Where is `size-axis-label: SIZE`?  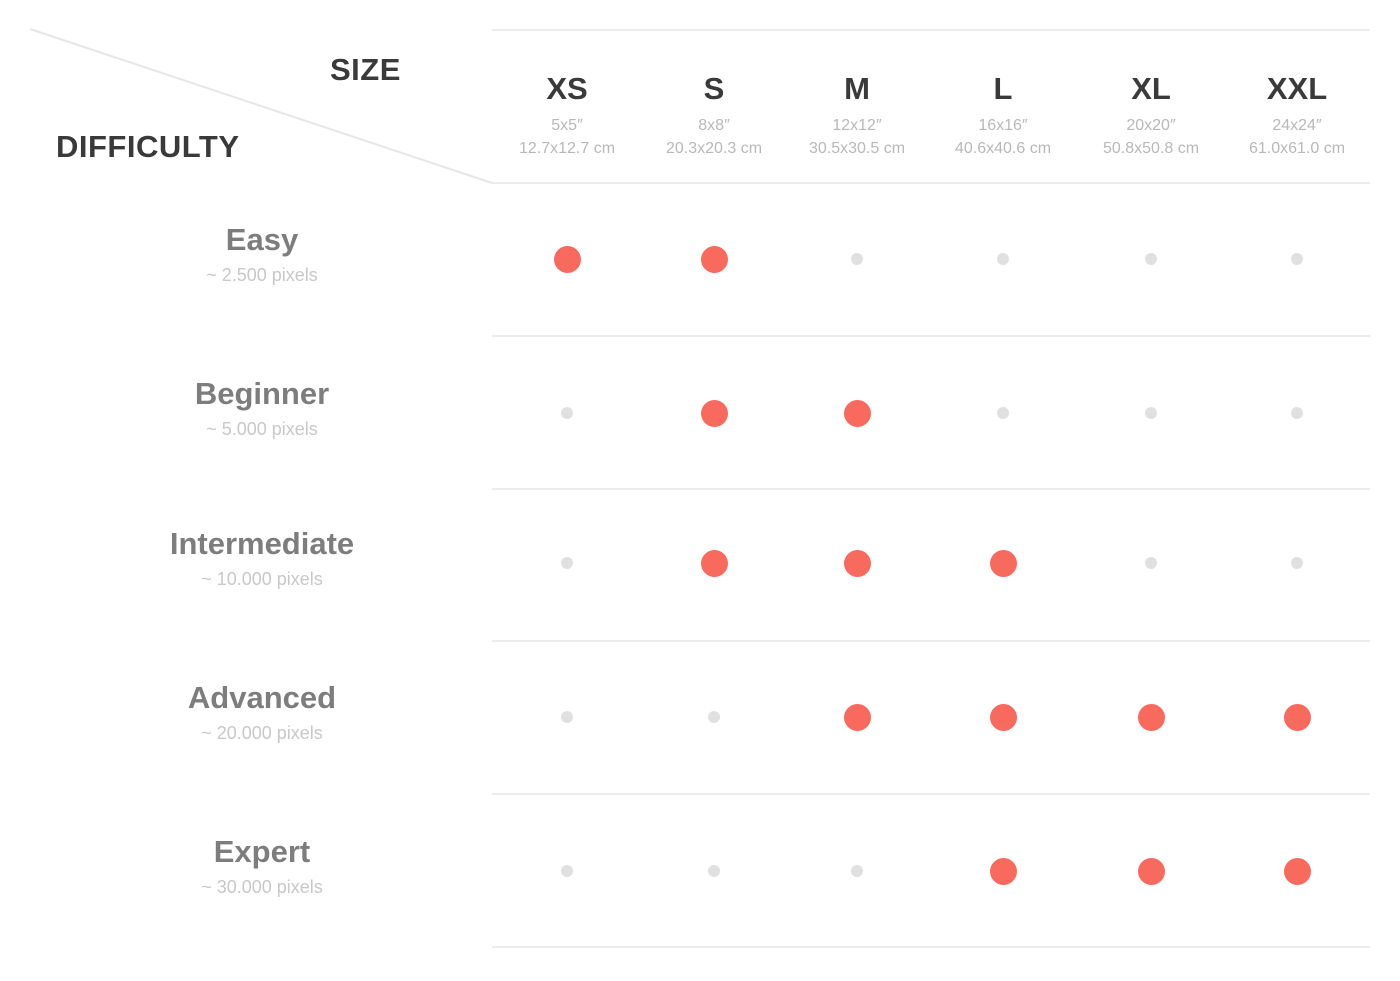 size-axis-label: SIZE is located at coordinates (365, 69).